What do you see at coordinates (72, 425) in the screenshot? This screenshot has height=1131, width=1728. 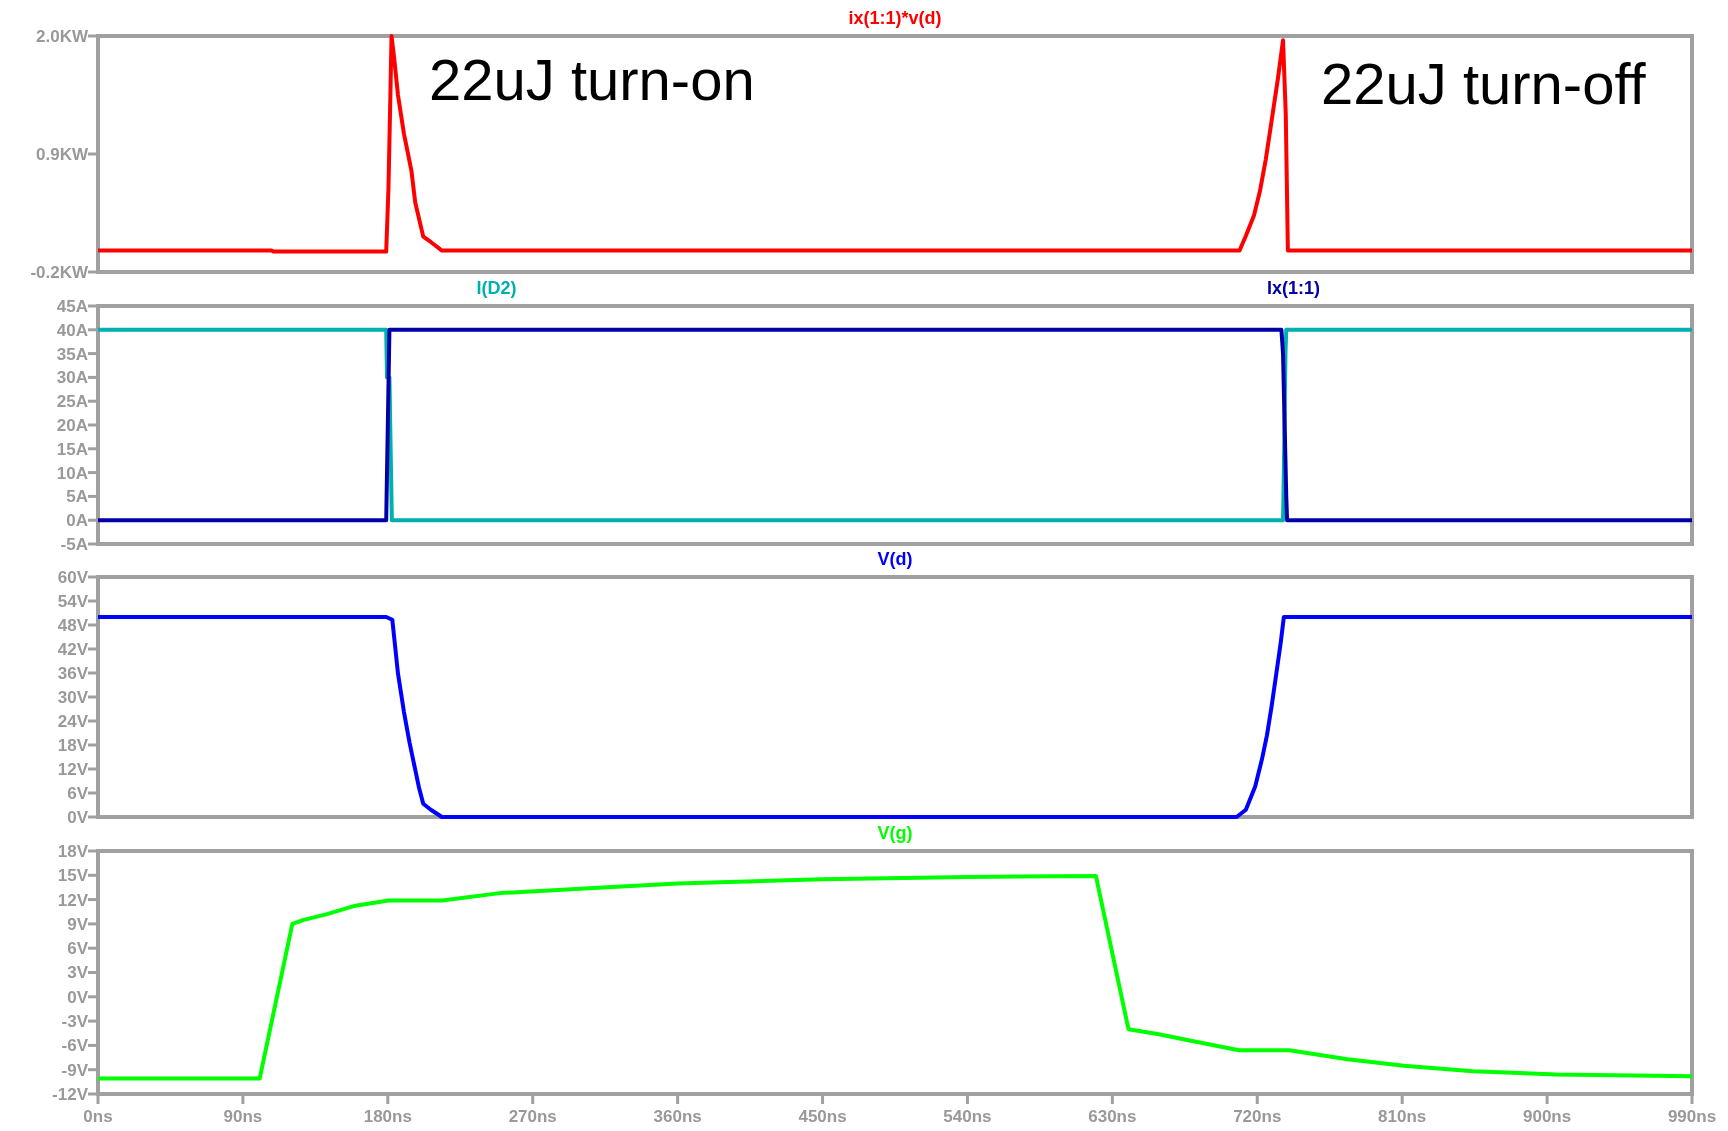 I see `y-tick-label: 20A` at bounding box center [72, 425].